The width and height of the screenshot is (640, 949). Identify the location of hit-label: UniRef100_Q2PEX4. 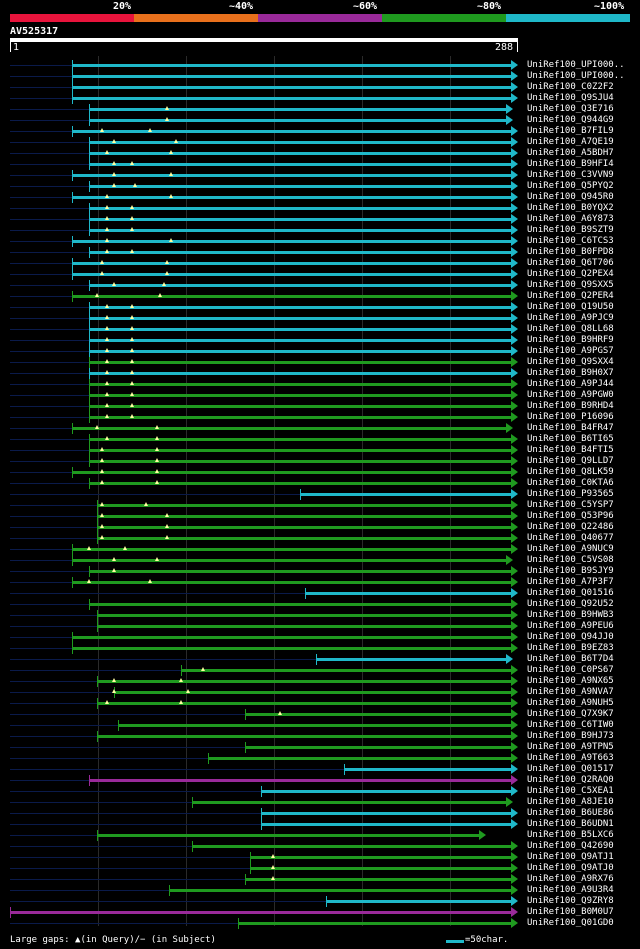
(570, 274).